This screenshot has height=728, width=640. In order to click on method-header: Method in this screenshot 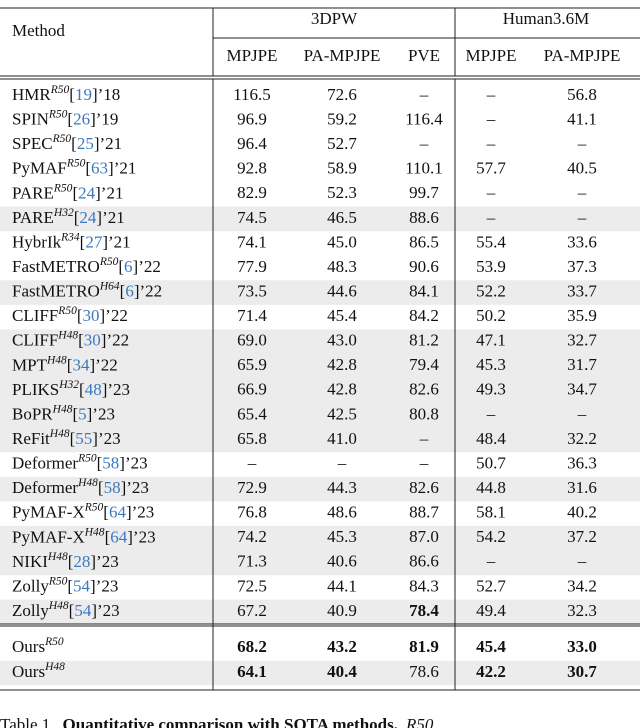, I will do `click(38, 30)`.